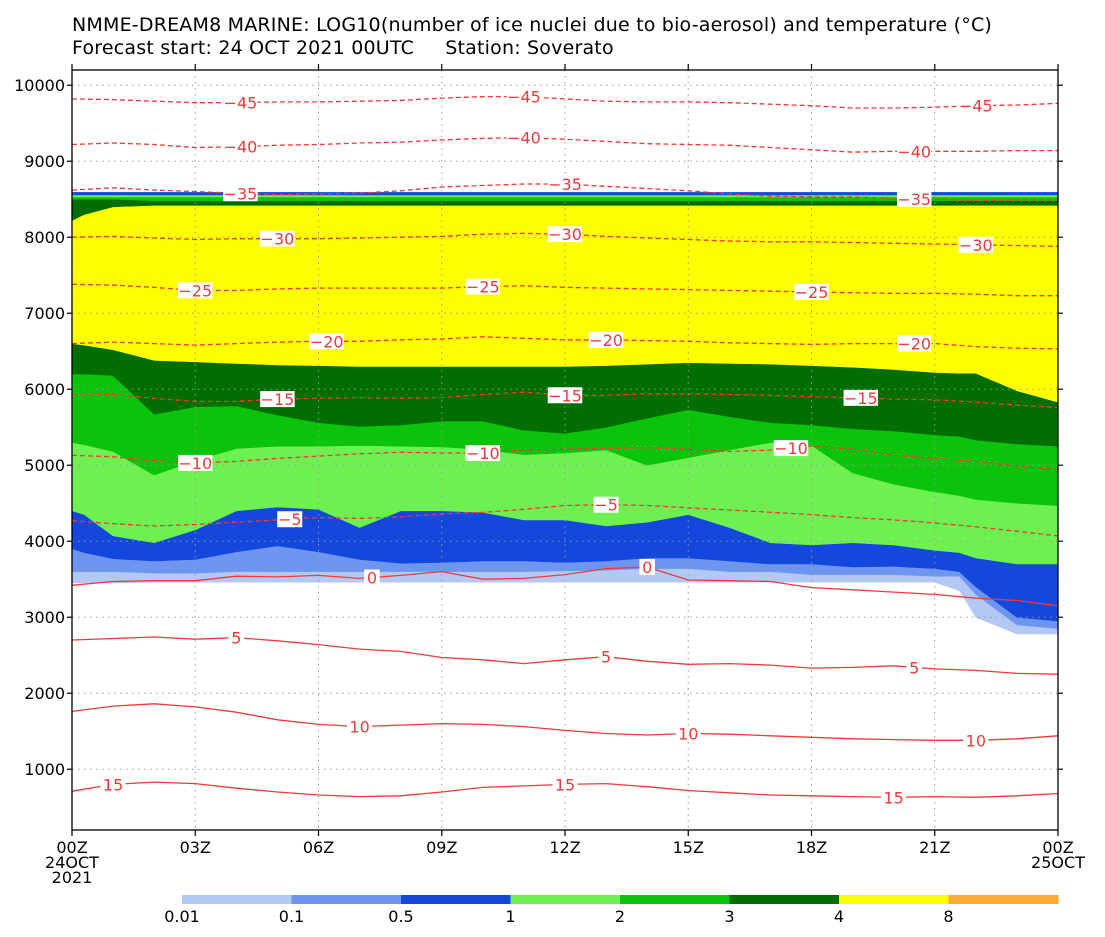  I want to click on x-tick-label: 24OCT, so click(72, 862).